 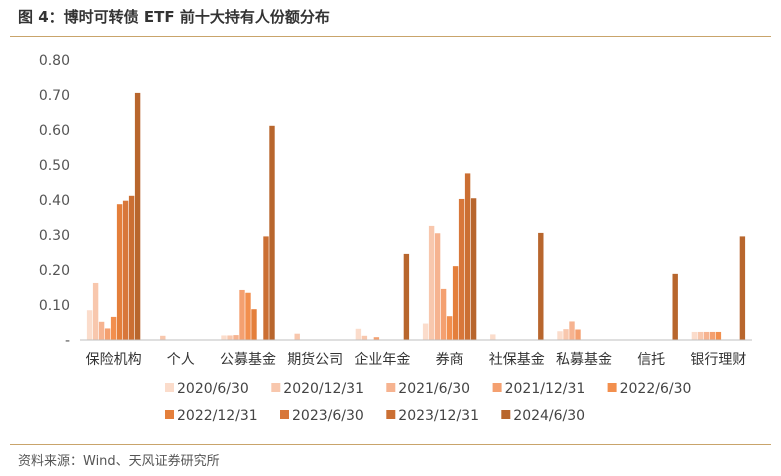 I want to click on x-category-label: 社保基金, so click(x=517, y=359).